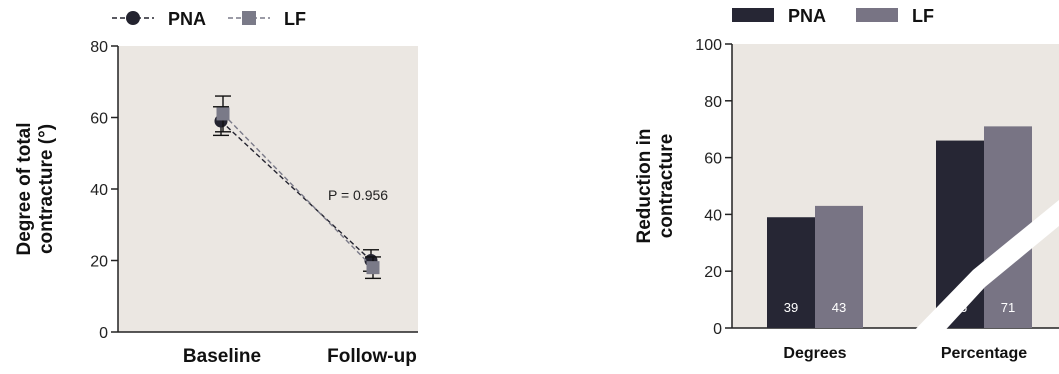 Image resolution: width=1059 pixels, height=374 pixels. I want to click on y-axis-title: Reduction incontracture, so click(655, 185).